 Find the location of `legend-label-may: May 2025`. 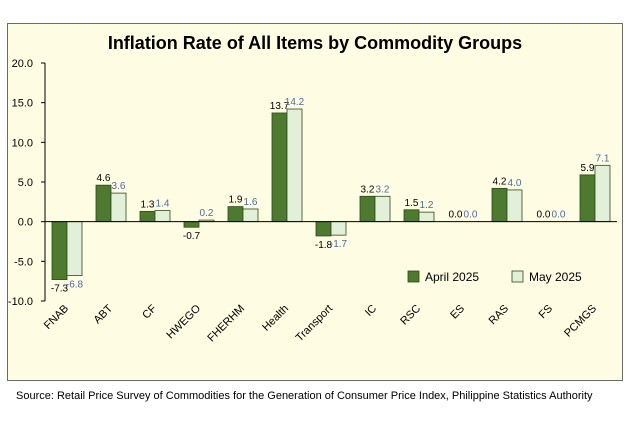

legend-label-may: May 2025 is located at coordinates (555, 277).